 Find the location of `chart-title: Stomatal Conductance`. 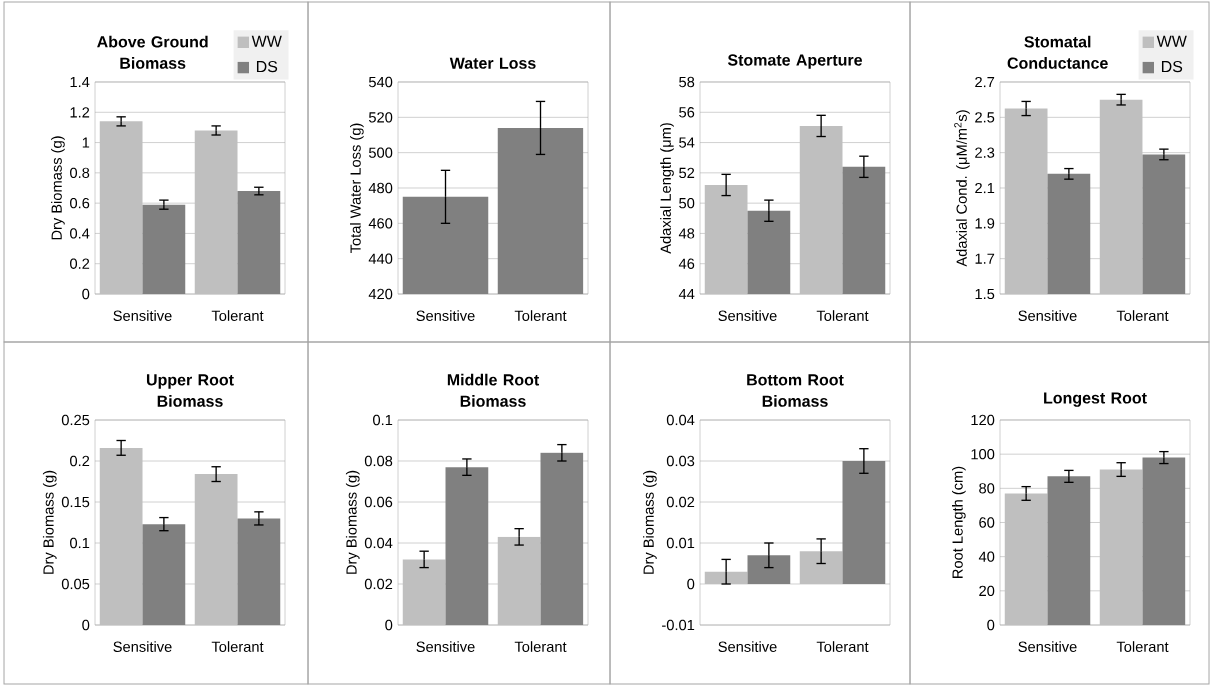

chart-title: Stomatal Conductance is located at coordinates (1057, 52).